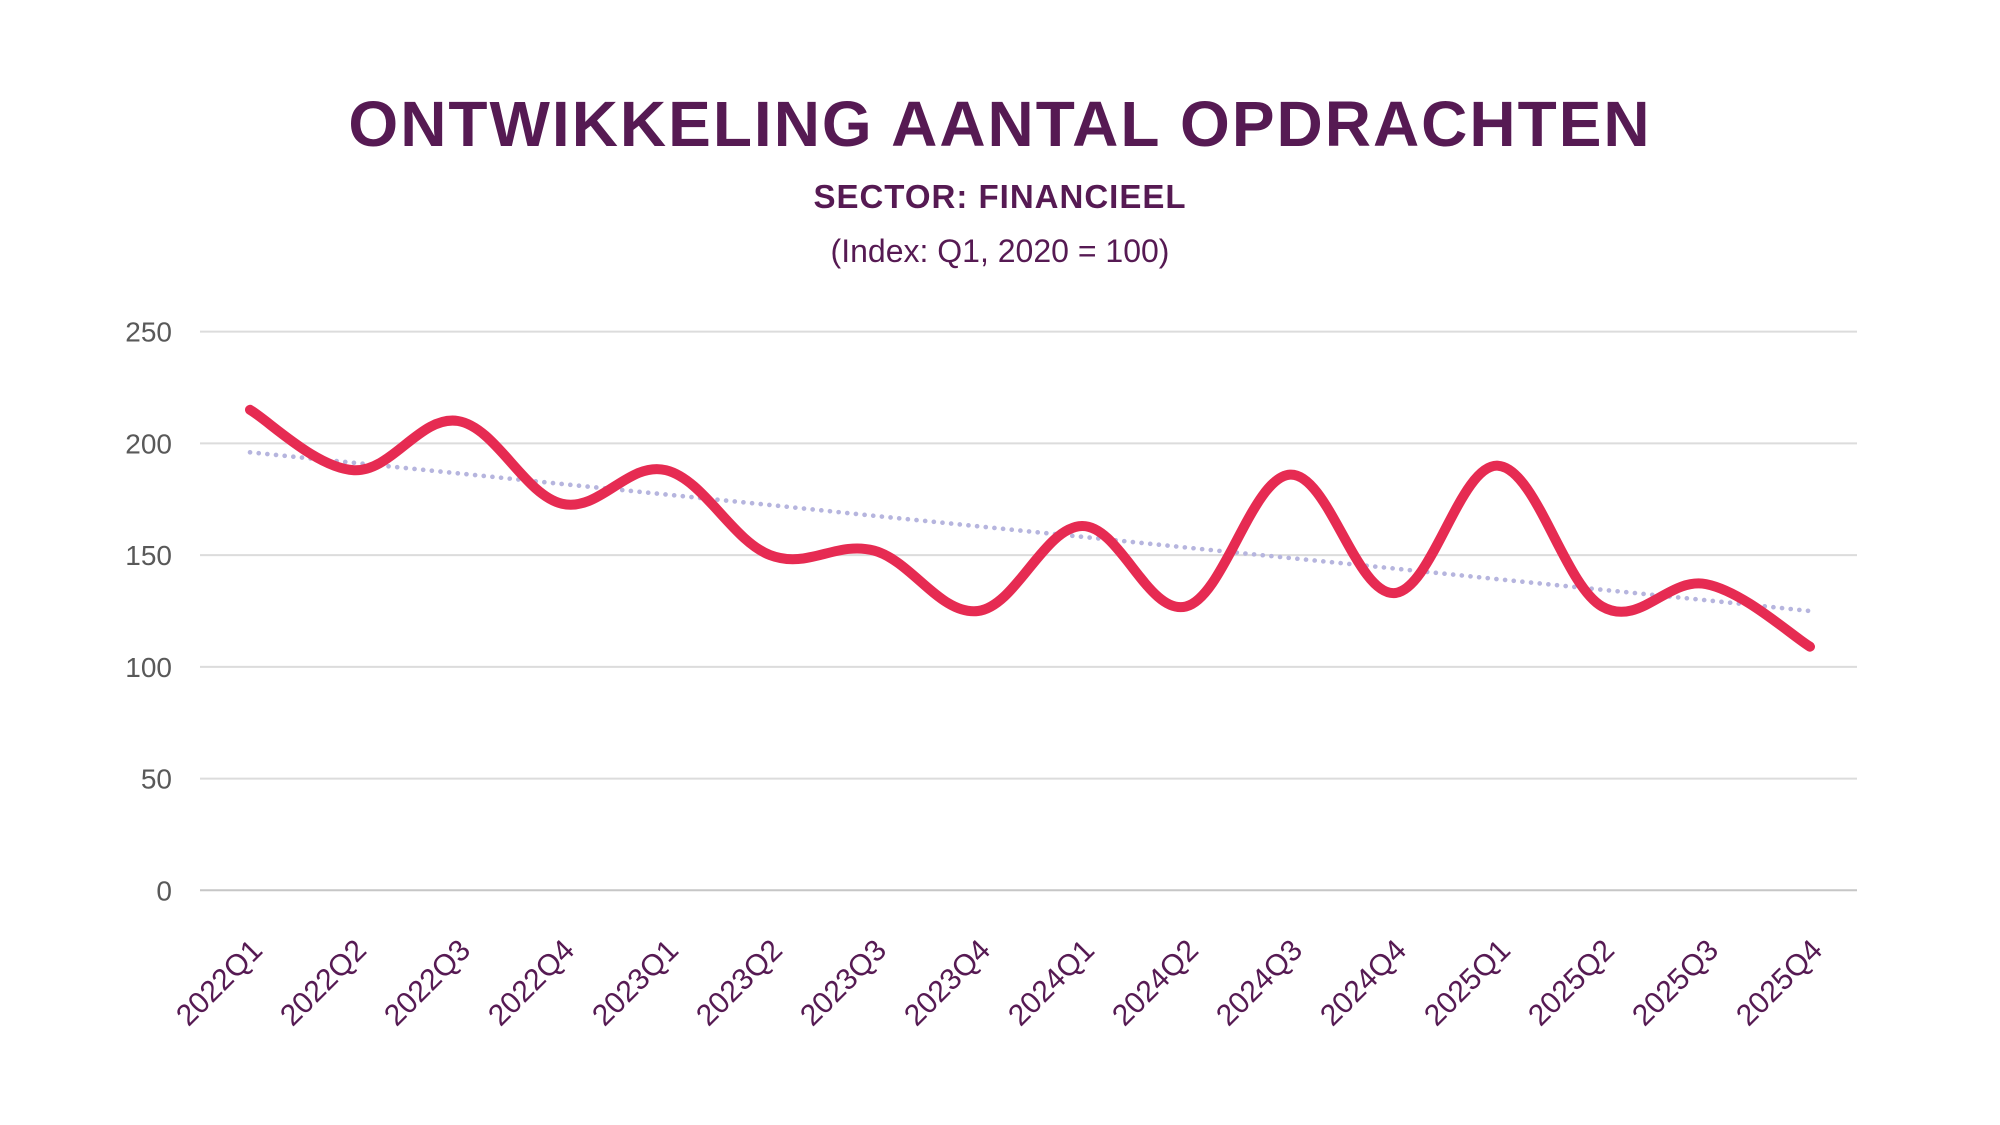 This screenshot has height=1125, width=2000. I want to click on x-axis-tick-label: 2023Q3, so click(843, 983).